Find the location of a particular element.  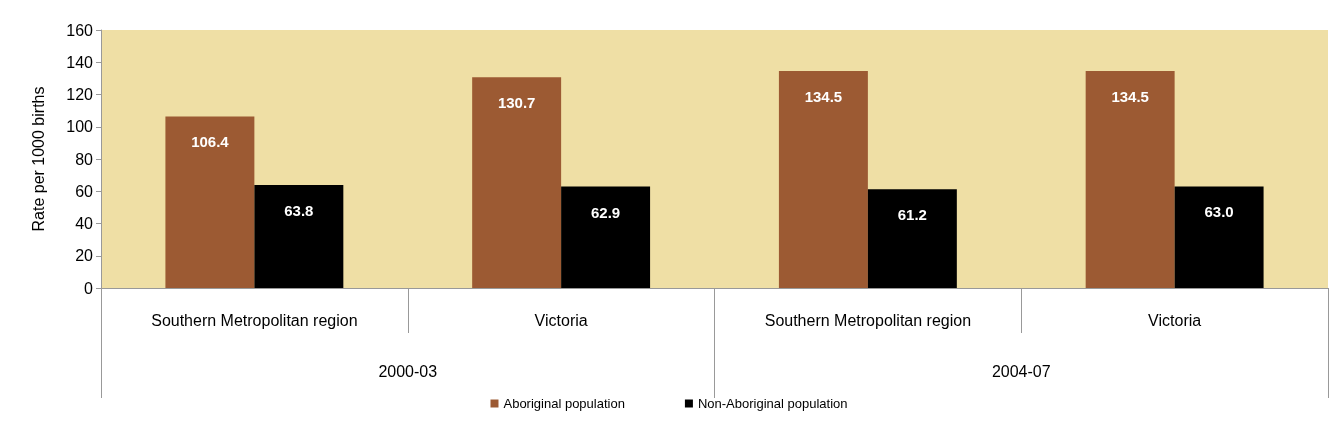

y-axis-title: Rate per 1000 births is located at coordinates (38, 159).